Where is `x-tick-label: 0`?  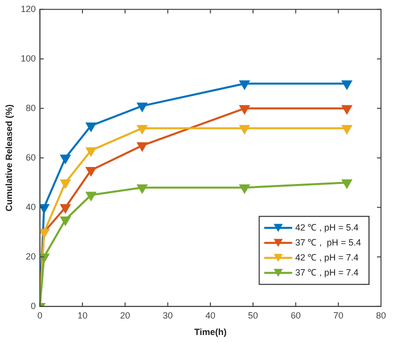
x-tick-label: 0 is located at coordinates (39, 315).